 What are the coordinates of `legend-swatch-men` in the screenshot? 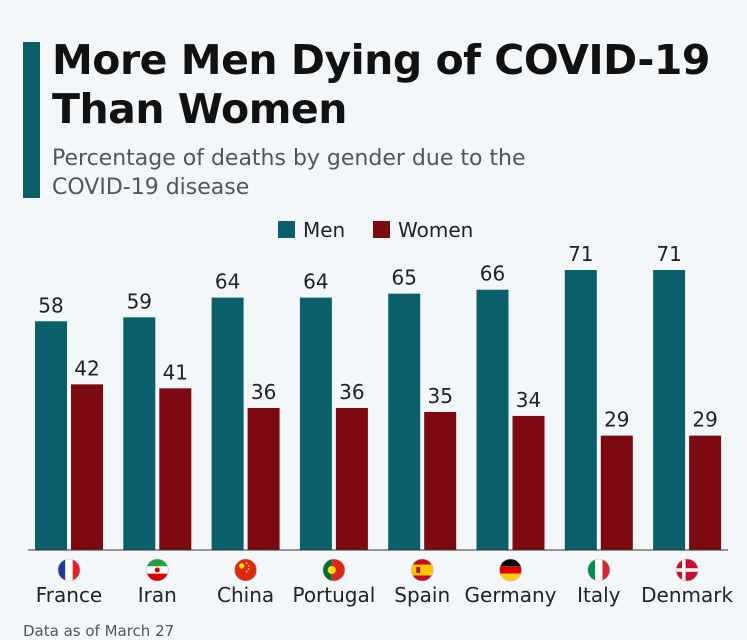 It's located at (286, 229).